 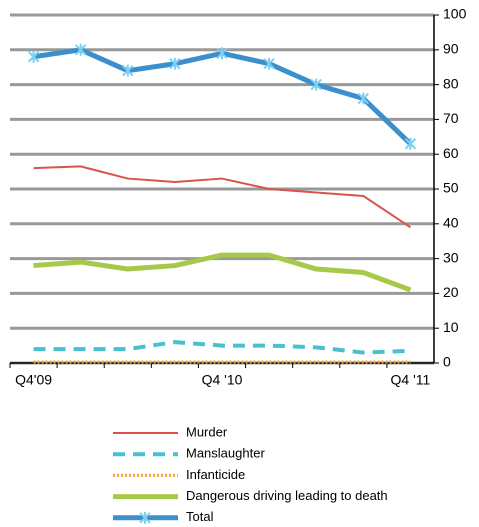 I want to click on y-tick-label: 10, so click(x=451, y=327).